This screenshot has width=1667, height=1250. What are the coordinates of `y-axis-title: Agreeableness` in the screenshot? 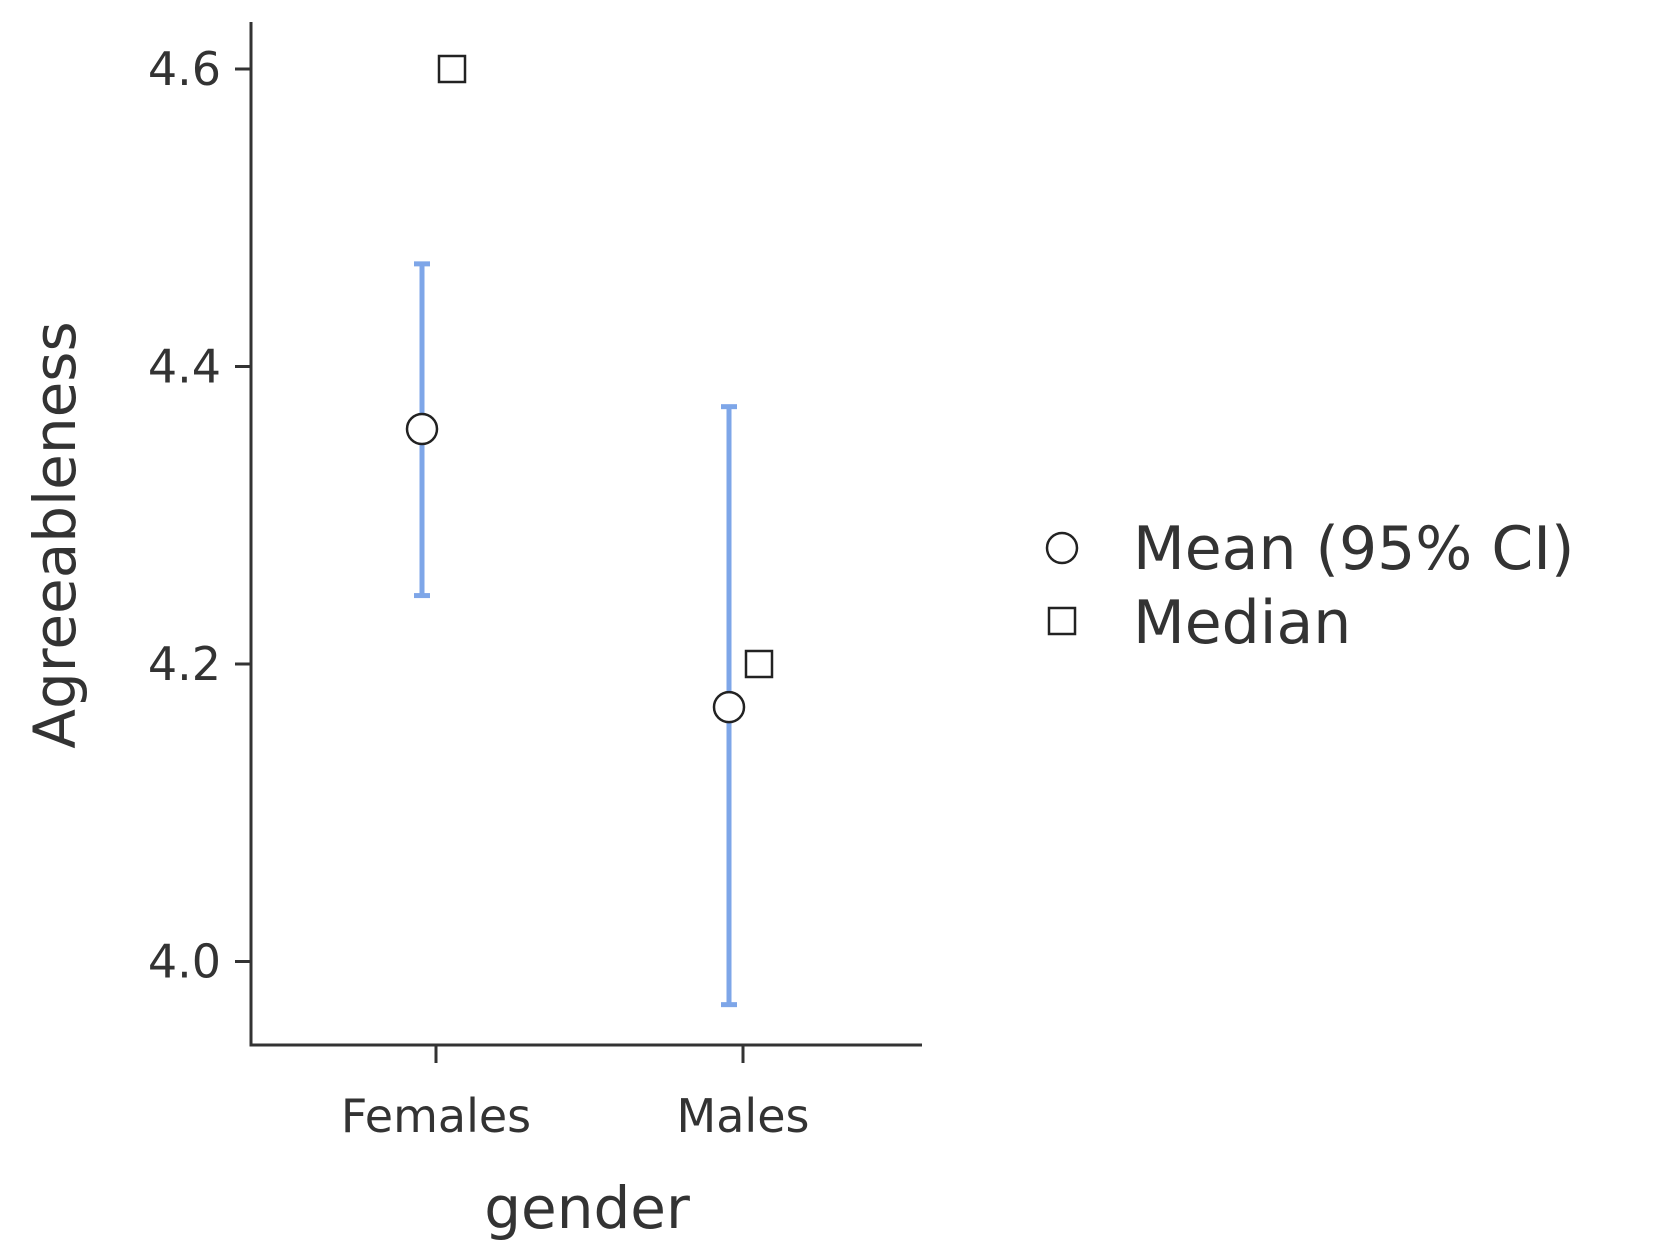 It's located at (55, 534).